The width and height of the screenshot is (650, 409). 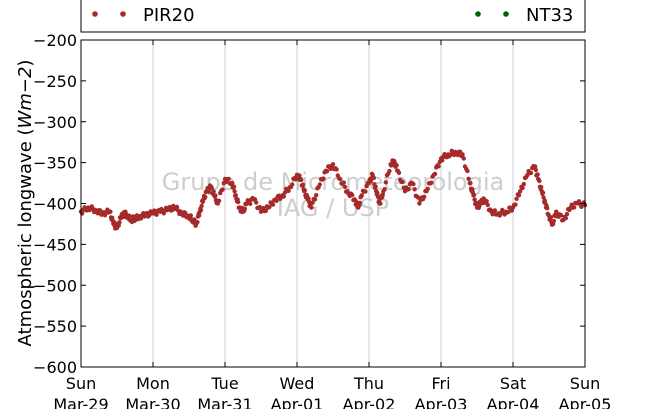 What do you see at coordinates (440, 383) in the screenshot?
I see `x-tick-label-day: Fri` at bounding box center [440, 383].